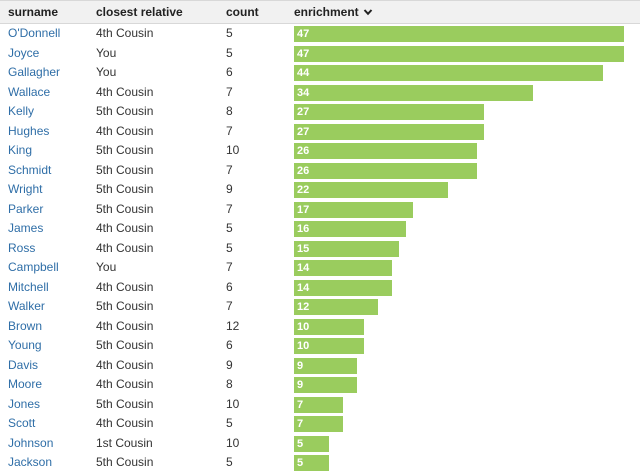 This screenshot has width=640, height=473. Describe the element at coordinates (389, 131) in the screenshot. I see `enrichment-bar: 27` at that location.